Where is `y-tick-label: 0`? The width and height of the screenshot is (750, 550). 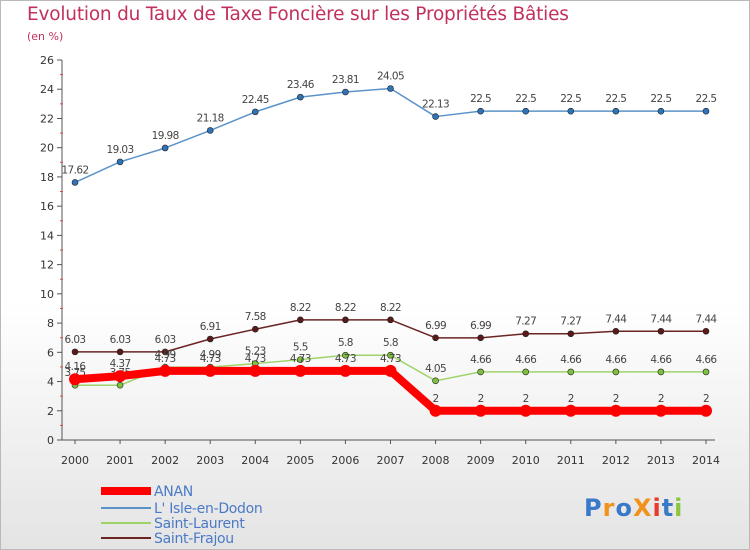
y-tick-label: 0 is located at coordinates (50, 440).